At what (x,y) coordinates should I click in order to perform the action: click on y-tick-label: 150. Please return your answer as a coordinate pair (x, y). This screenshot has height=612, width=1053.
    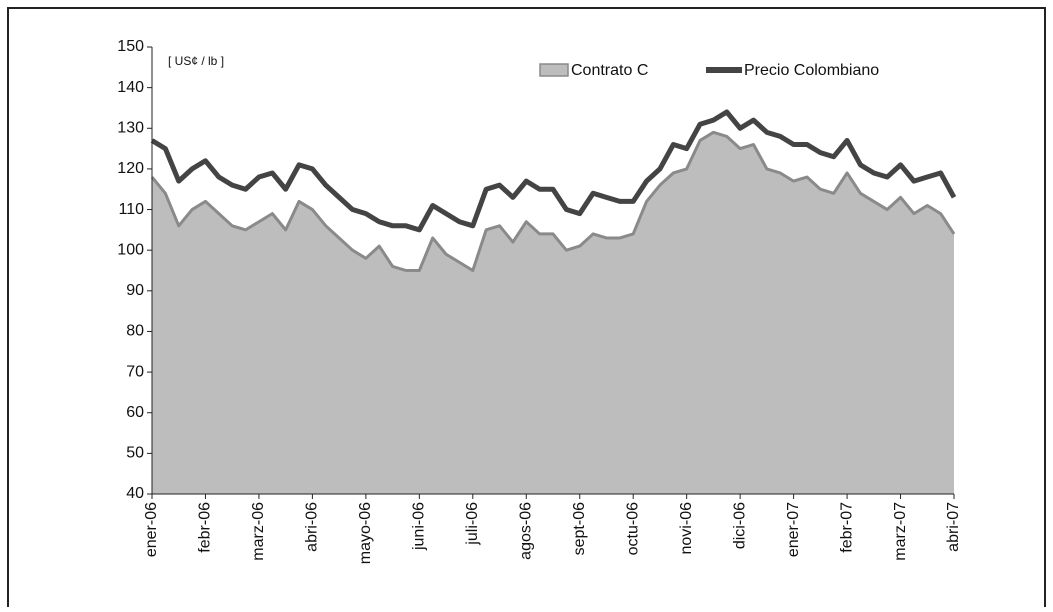
    Looking at the image, I should click on (130, 46).